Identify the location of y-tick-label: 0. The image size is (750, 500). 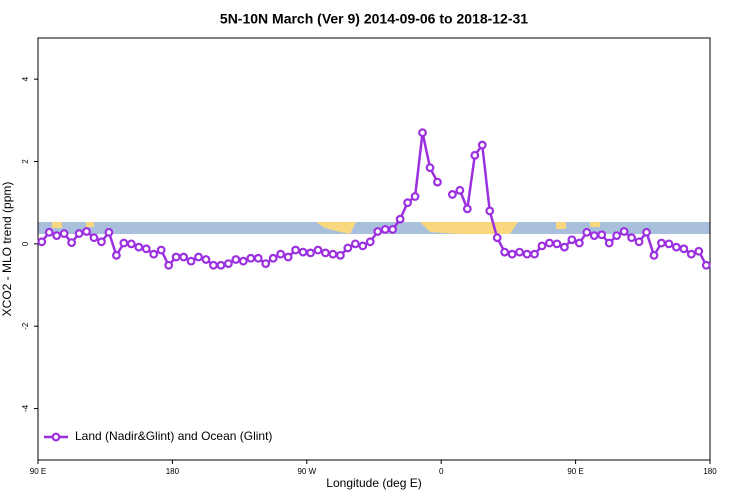
(25, 243).